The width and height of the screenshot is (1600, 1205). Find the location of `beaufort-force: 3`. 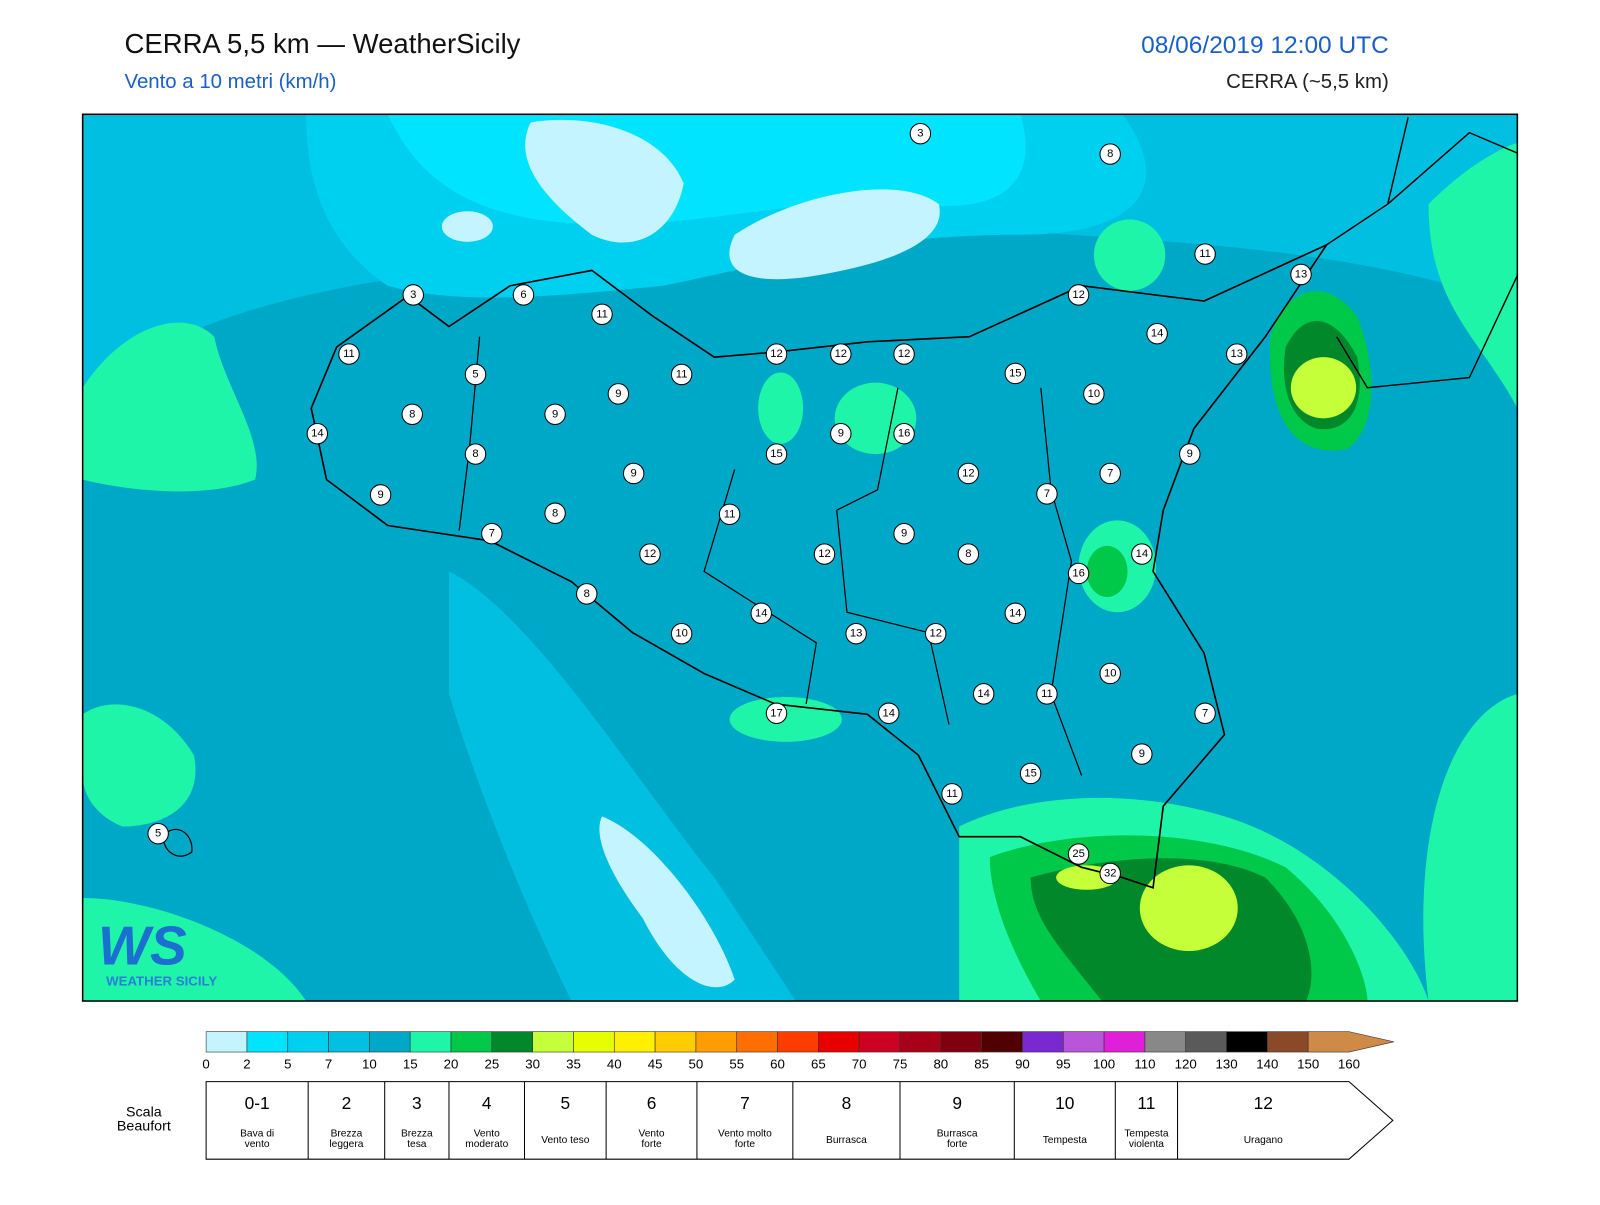

beaufort-force: 3 is located at coordinates (417, 1103).